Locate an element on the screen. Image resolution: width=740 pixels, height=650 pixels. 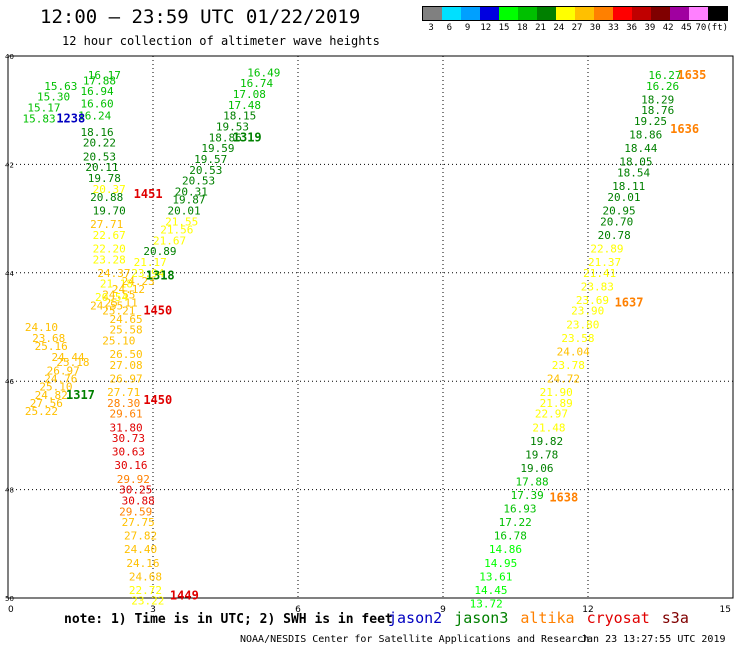
y-tick-label: 44 is located at coordinates (9, 274).